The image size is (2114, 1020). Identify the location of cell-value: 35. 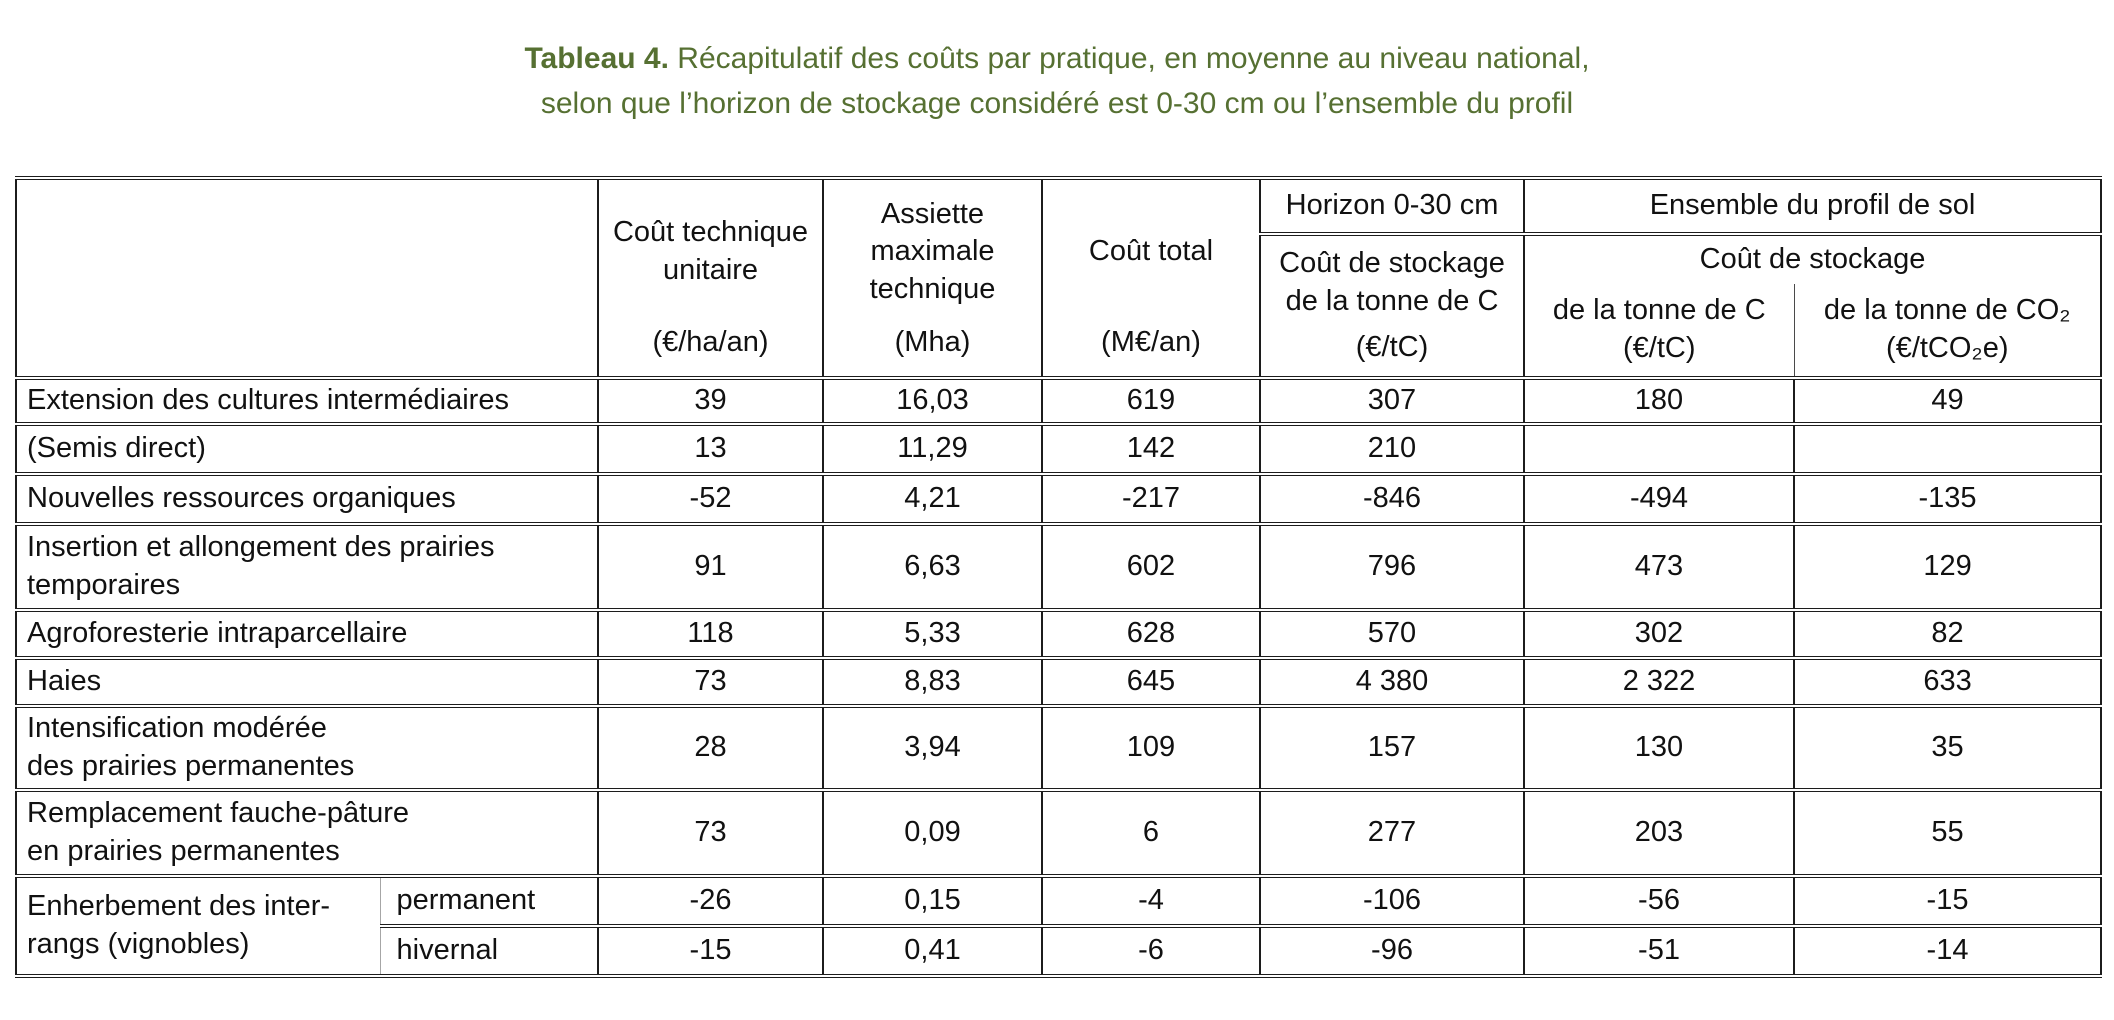
(1947, 747).